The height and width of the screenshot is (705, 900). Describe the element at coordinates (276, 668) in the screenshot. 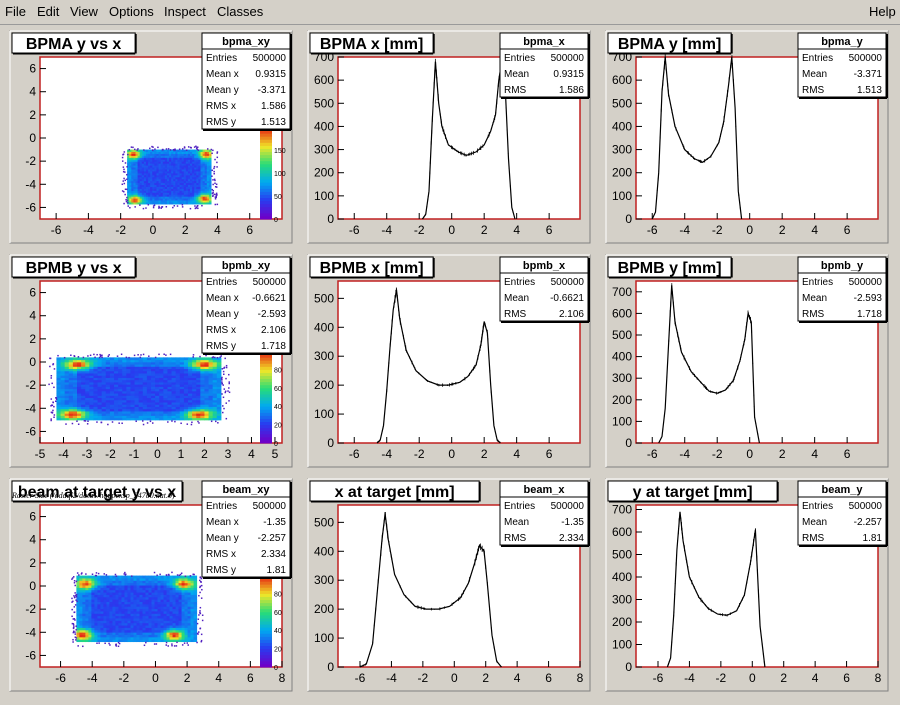

I see `z-tick-label: 0` at that location.